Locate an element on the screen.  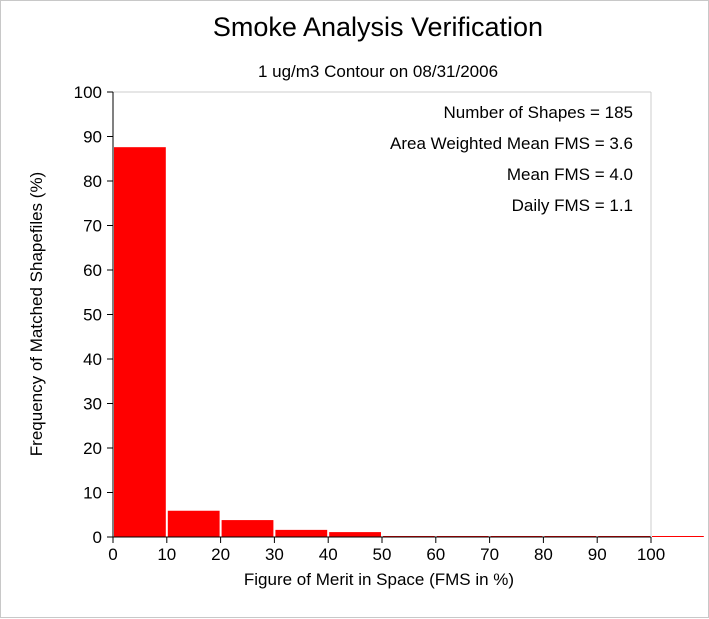
y-tick-label: 100 is located at coordinates (88, 92).